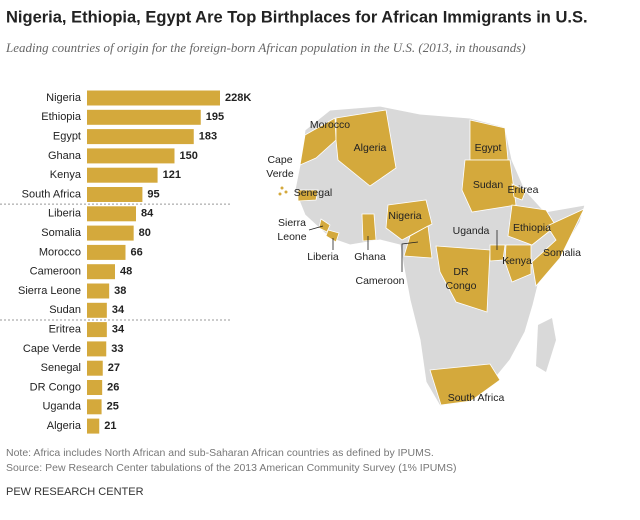 This screenshot has width=640, height=520. What do you see at coordinates (461, 272) in the screenshot?
I see `map-label: DR` at bounding box center [461, 272].